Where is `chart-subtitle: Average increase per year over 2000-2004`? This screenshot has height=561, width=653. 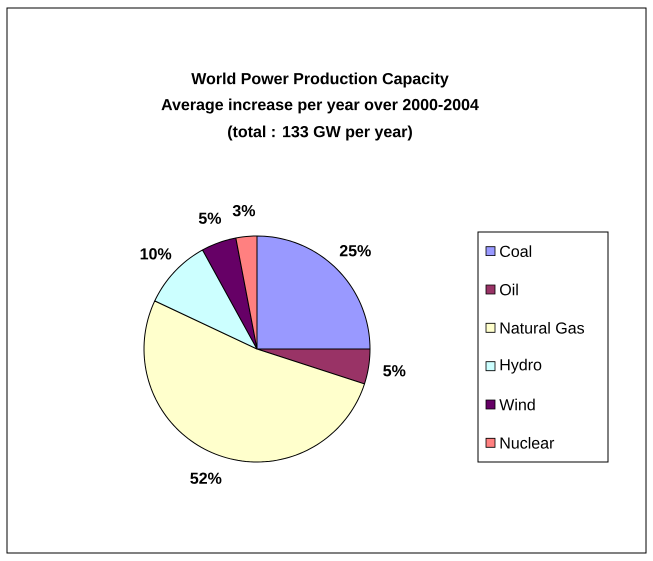
chart-subtitle: Average increase per year over 2000-2004 is located at coordinates (320, 106).